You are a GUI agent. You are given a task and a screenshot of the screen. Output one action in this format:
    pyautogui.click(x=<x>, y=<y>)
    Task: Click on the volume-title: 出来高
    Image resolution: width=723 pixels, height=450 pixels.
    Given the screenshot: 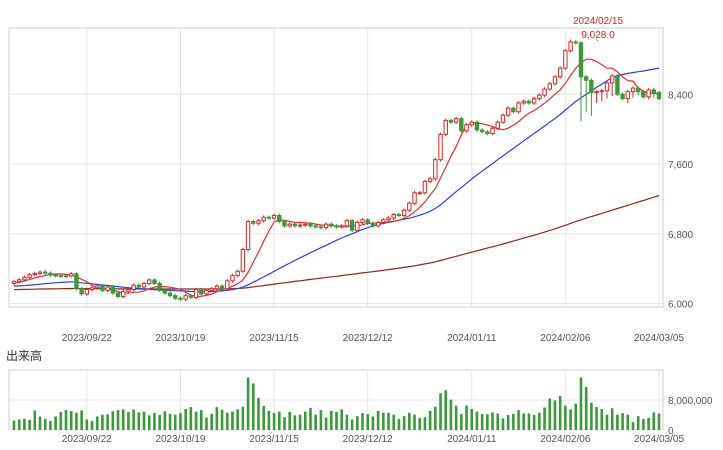 What is the action you would take?
    pyautogui.click(x=24, y=356)
    